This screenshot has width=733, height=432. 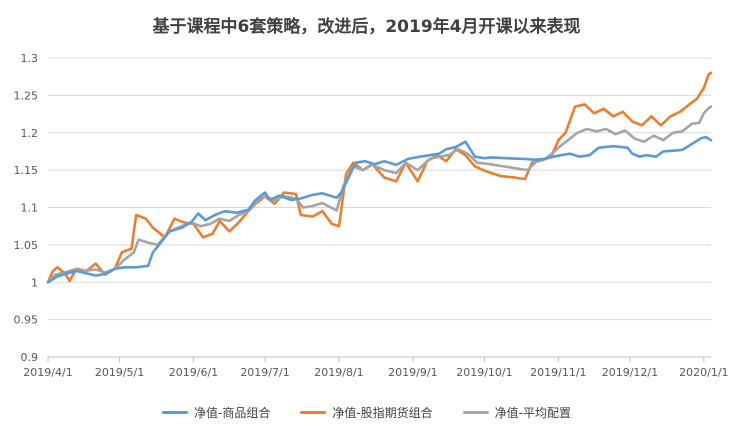 I want to click on y-tick-label: 1.3, so click(x=30, y=58).